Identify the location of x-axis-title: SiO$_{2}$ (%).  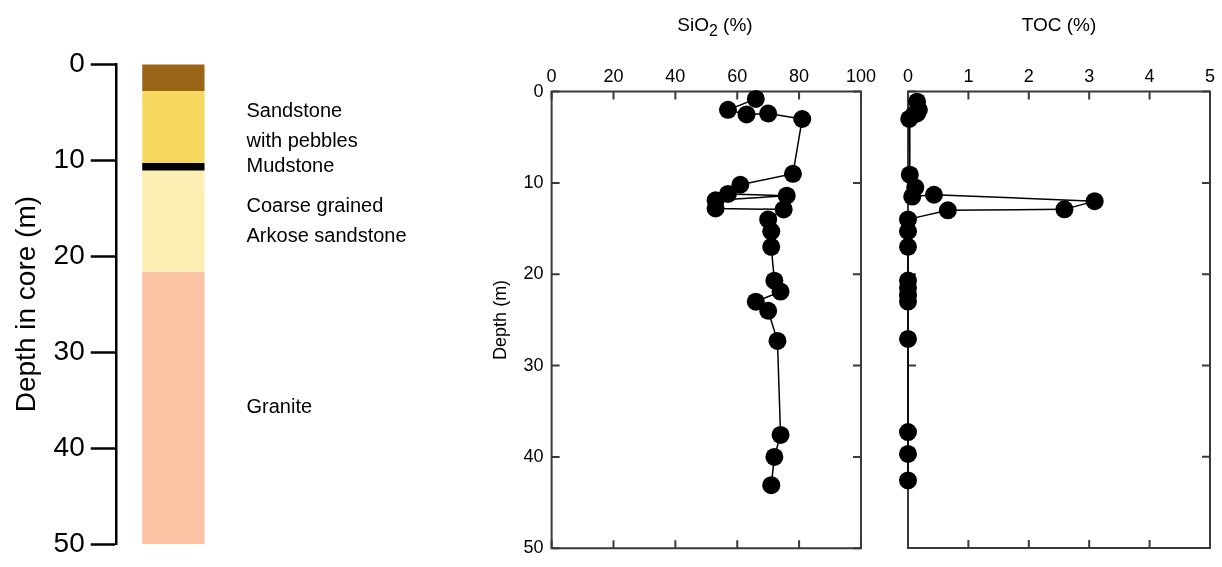
(715, 27).